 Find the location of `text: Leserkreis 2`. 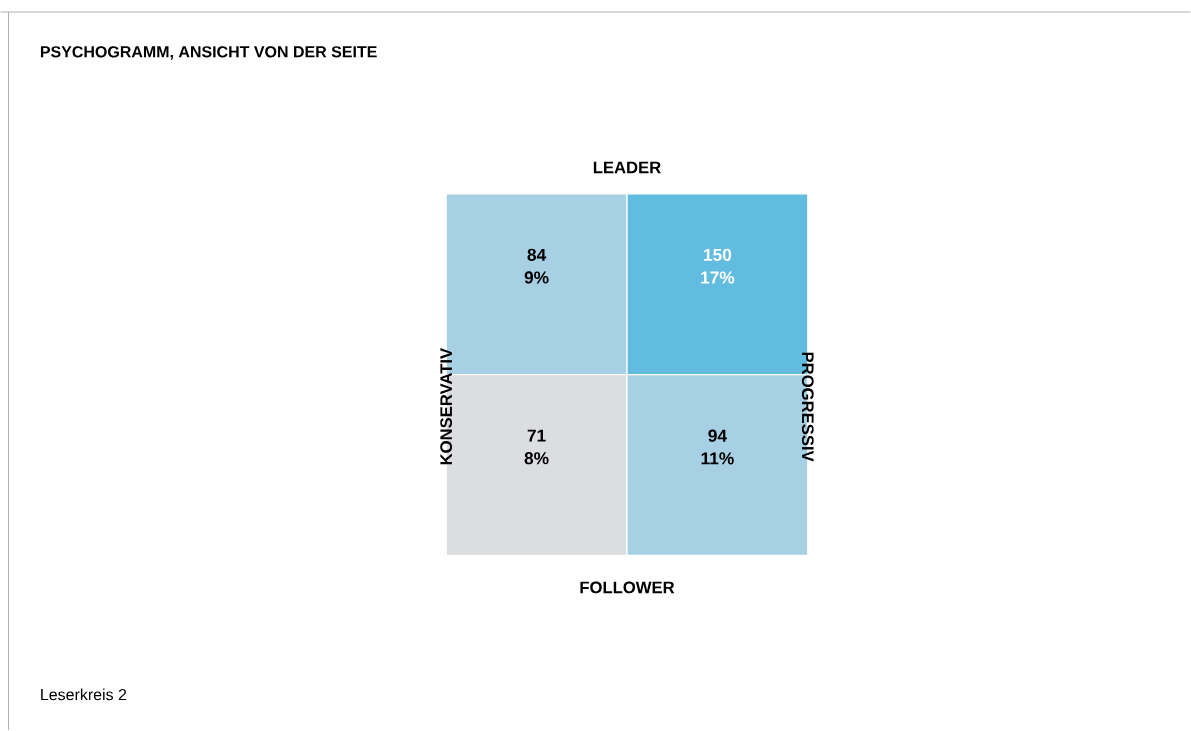

text: Leserkreis 2 is located at coordinates (84, 694).